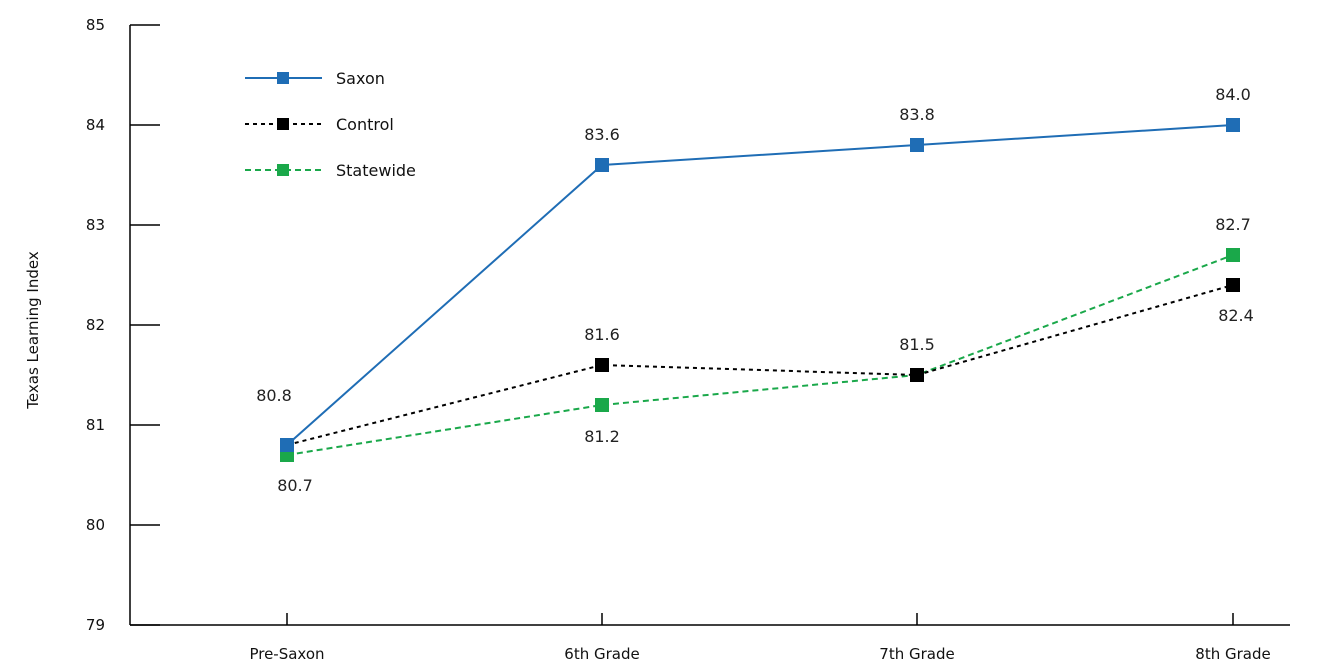 The image size is (1340, 665). Describe the element at coordinates (274, 395) in the screenshot. I see `data-label-saxon-0: 80.8` at that location.